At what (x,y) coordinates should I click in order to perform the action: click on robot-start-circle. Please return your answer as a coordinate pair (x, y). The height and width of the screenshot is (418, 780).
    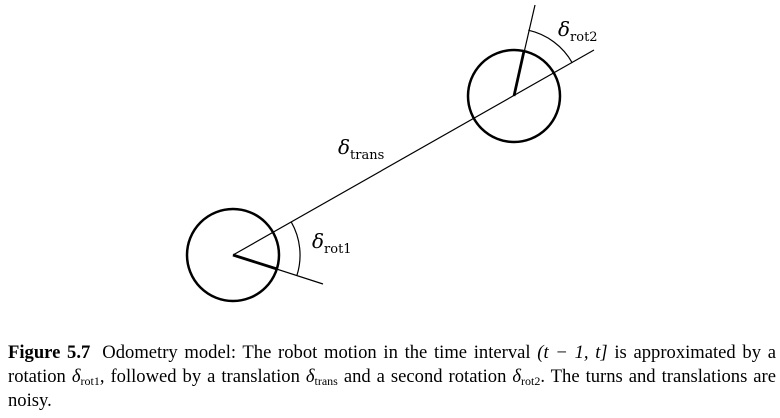
    Looking at the image, I should click on (233, 255).